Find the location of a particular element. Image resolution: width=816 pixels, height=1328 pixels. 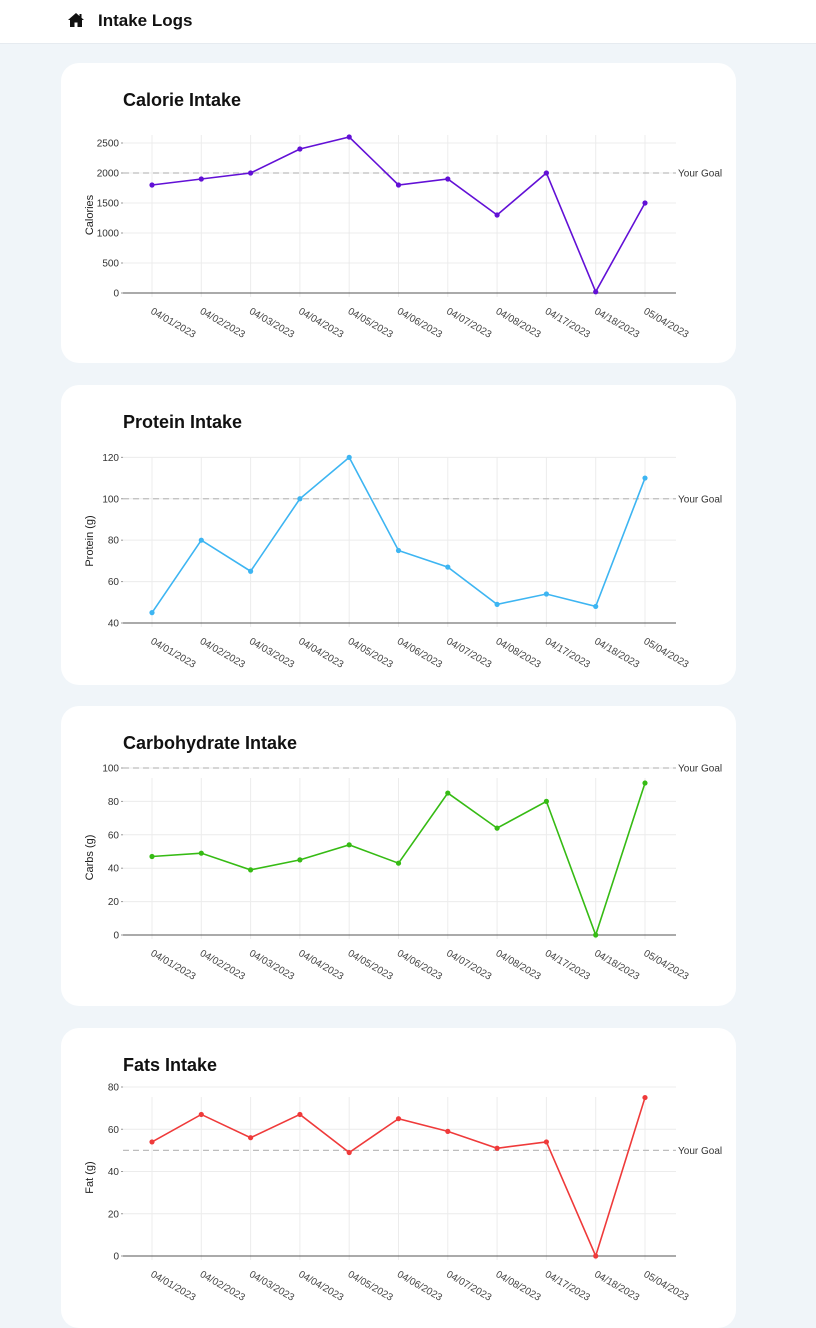

y-tick-label: 500 is located at coordinates (110, 264).